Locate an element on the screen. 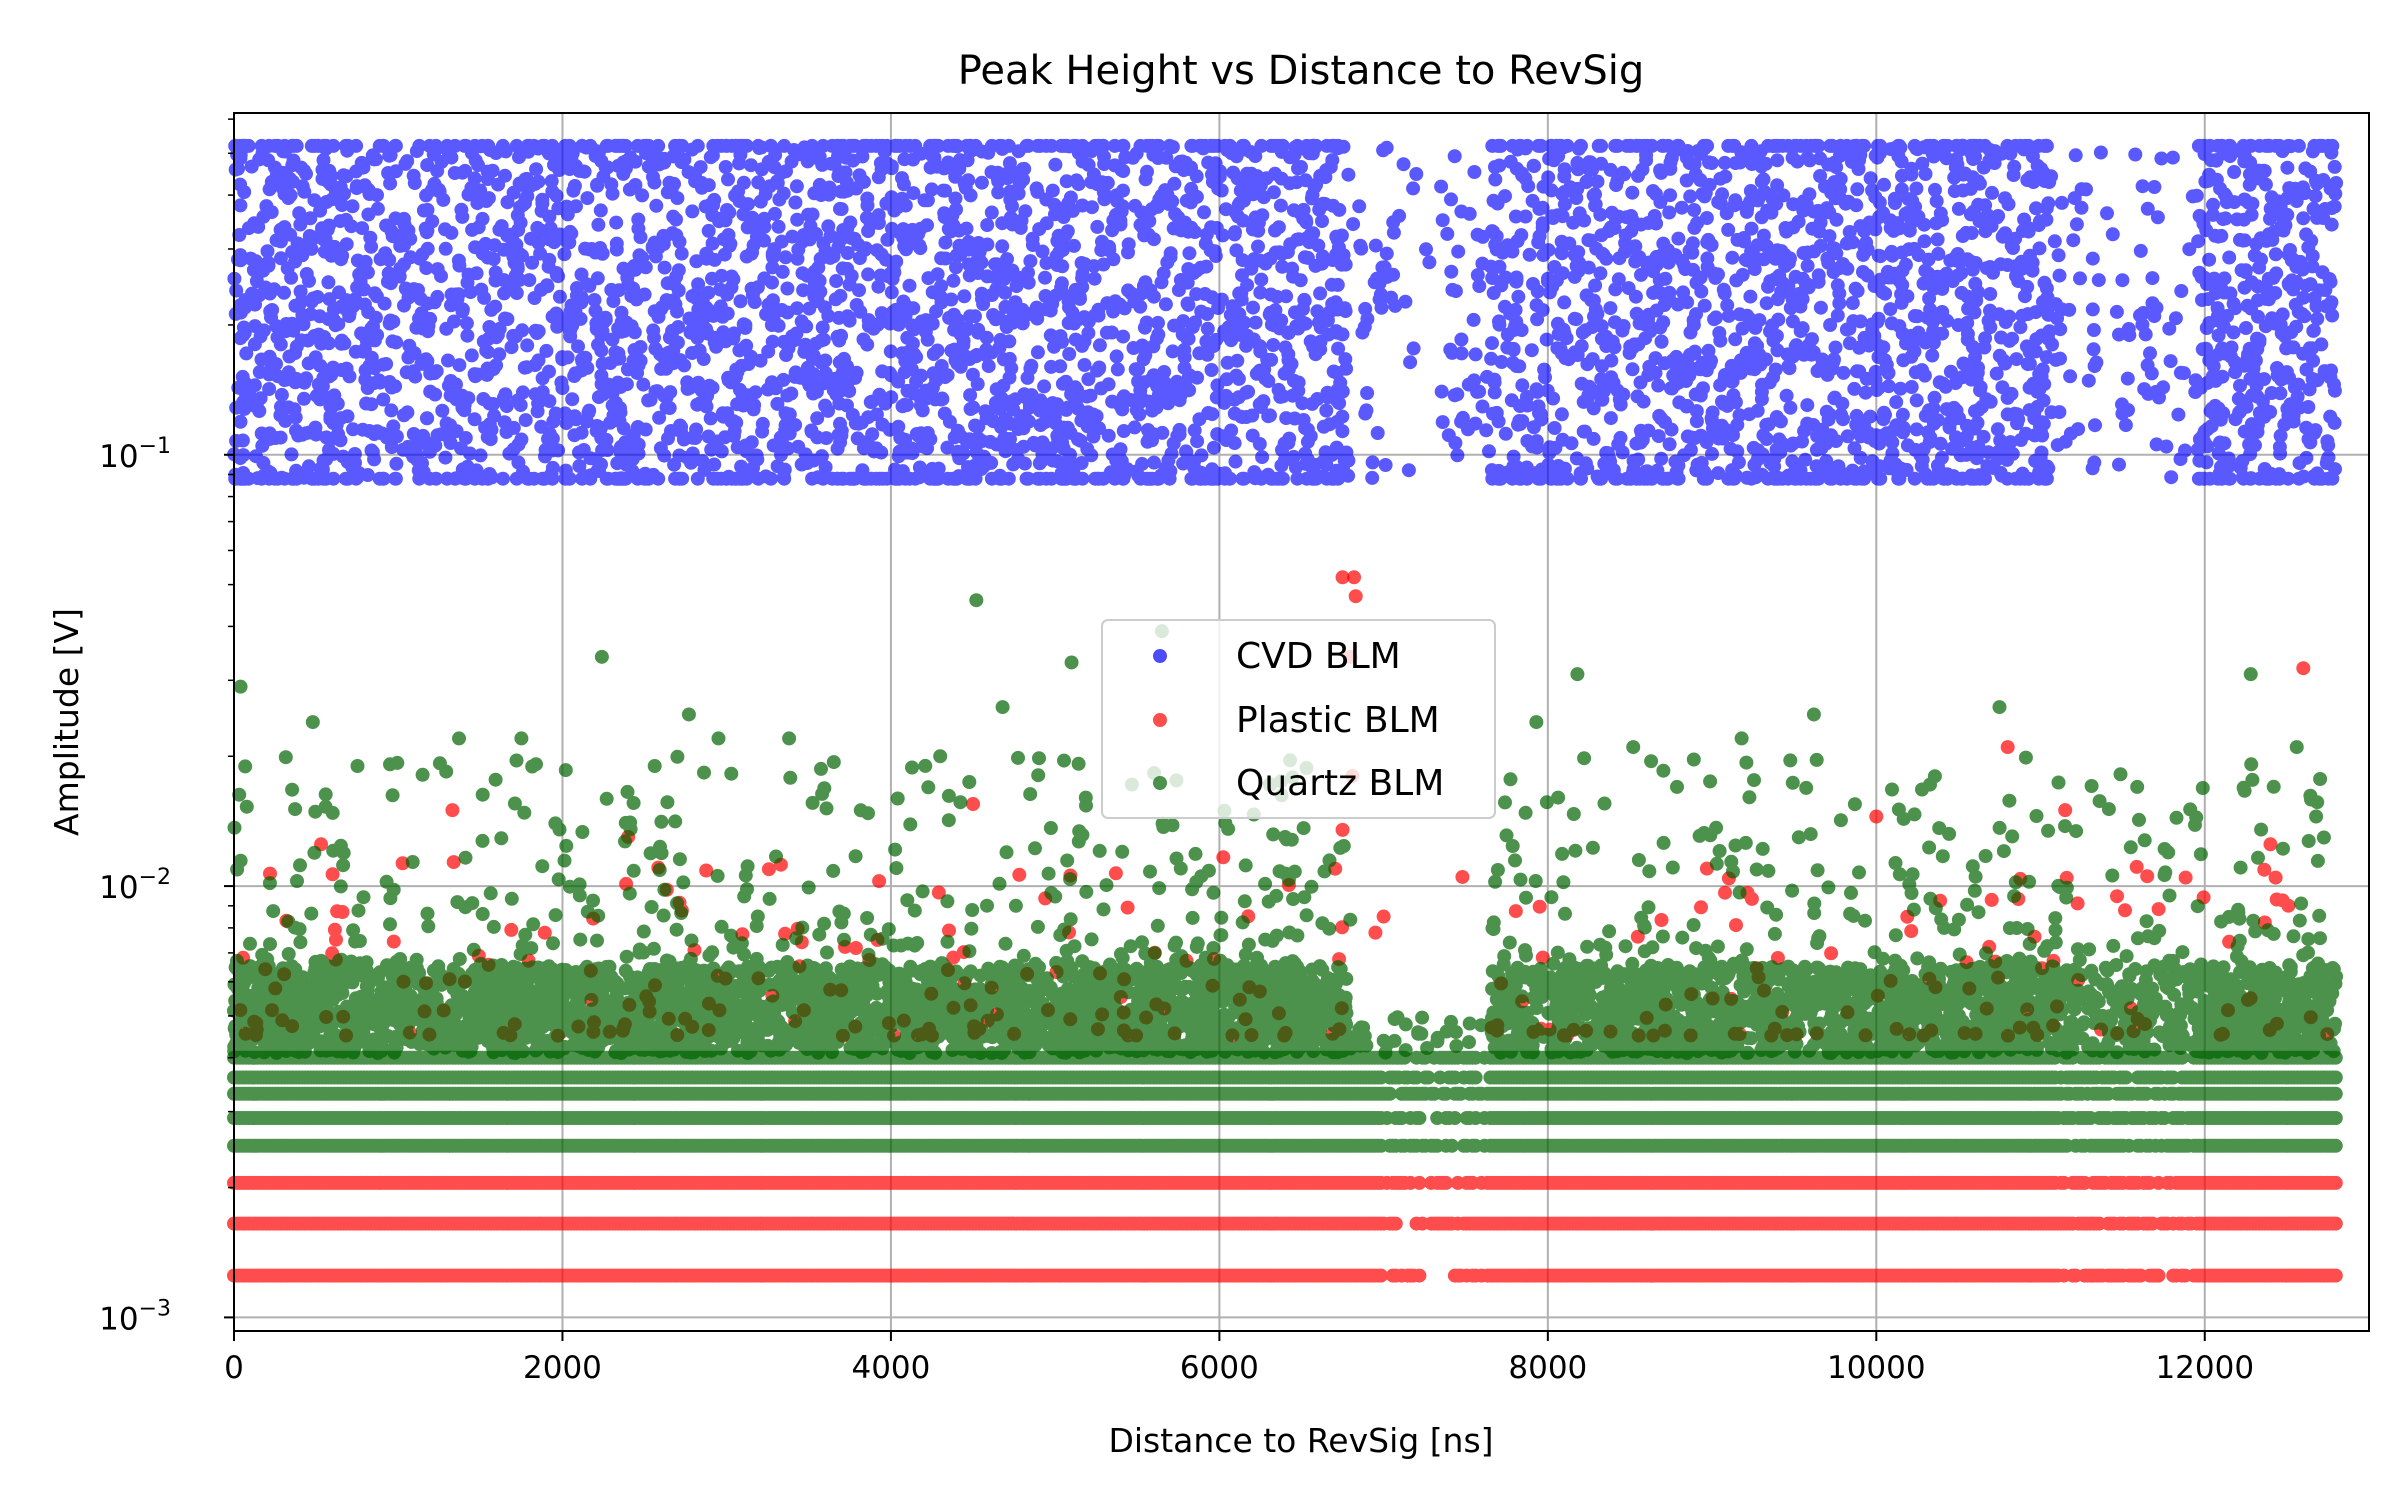 Image resolution: width=2400 pixels, height=1500 pixels. x-tick-label: 10000 is located at coordinates (1876, 1368).